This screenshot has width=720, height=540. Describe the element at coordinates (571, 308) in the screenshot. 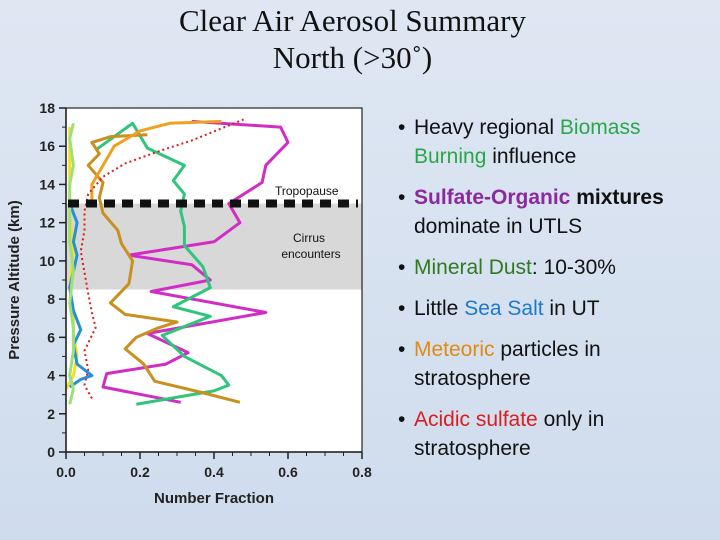

I see `bullet-text: in UT` at that location.